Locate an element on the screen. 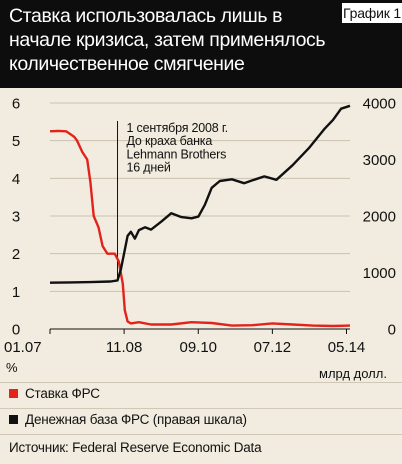 This screenshot has height=464, width=402. source-note: Источник: Federal Reserve Economic Data is located at coordinates (135, 447).